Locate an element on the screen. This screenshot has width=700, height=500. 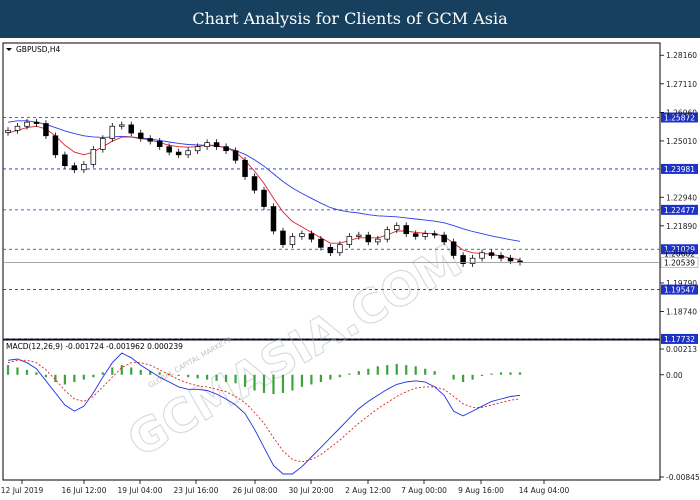
time-tick-label: 30 Jul 20:00 is located at coordinates (311, 490).